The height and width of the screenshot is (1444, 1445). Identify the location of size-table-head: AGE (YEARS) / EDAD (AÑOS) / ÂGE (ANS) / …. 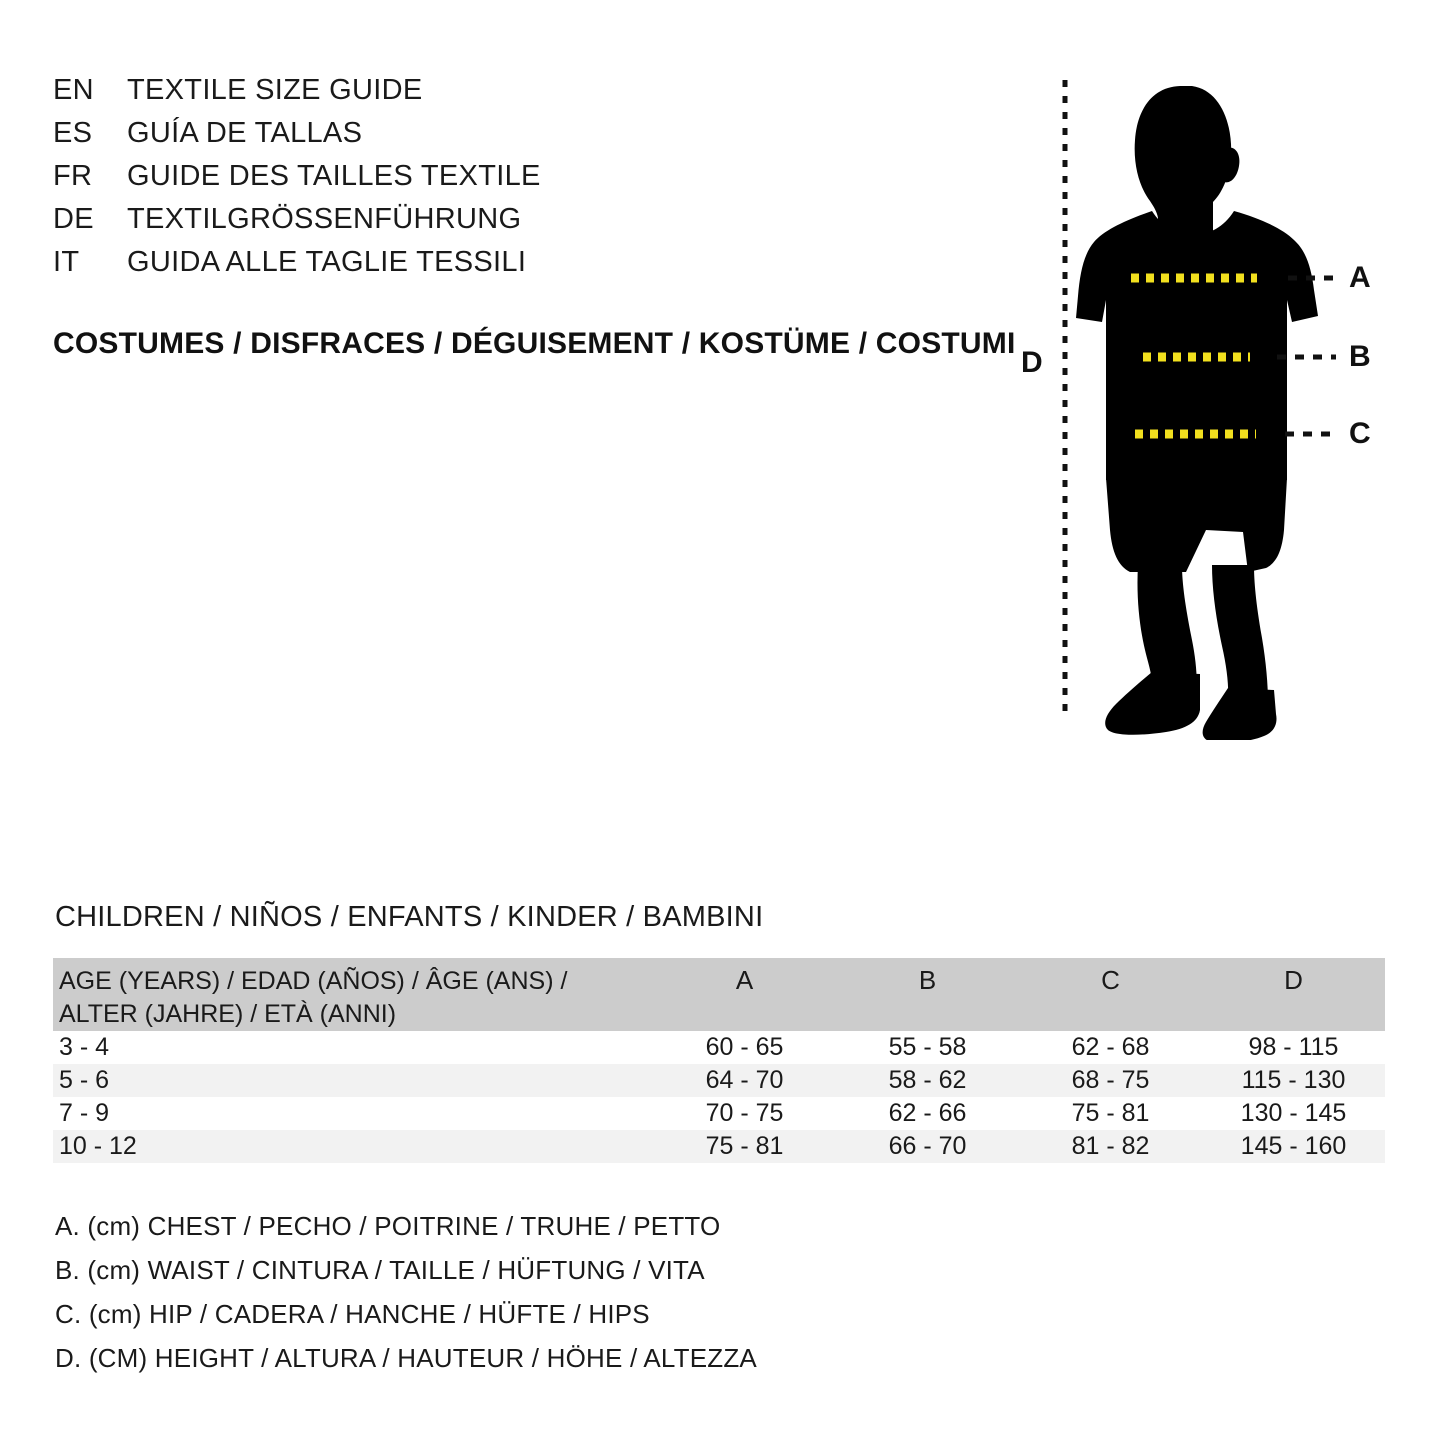
(719, 994).